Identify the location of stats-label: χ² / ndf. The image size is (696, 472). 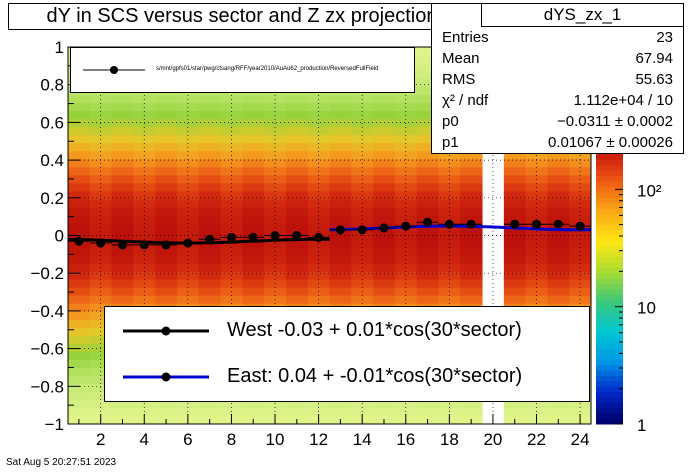
(465, 100).